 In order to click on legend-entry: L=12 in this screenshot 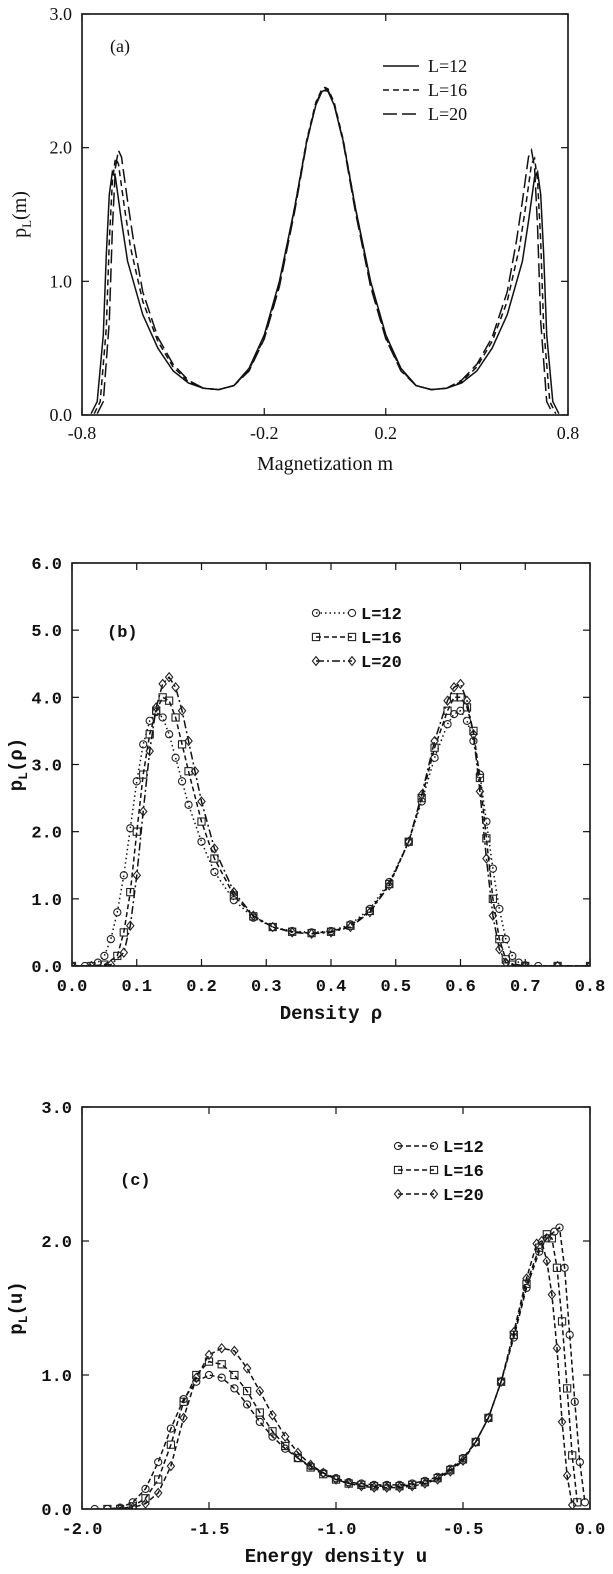, I will do `click(425, 66)`.